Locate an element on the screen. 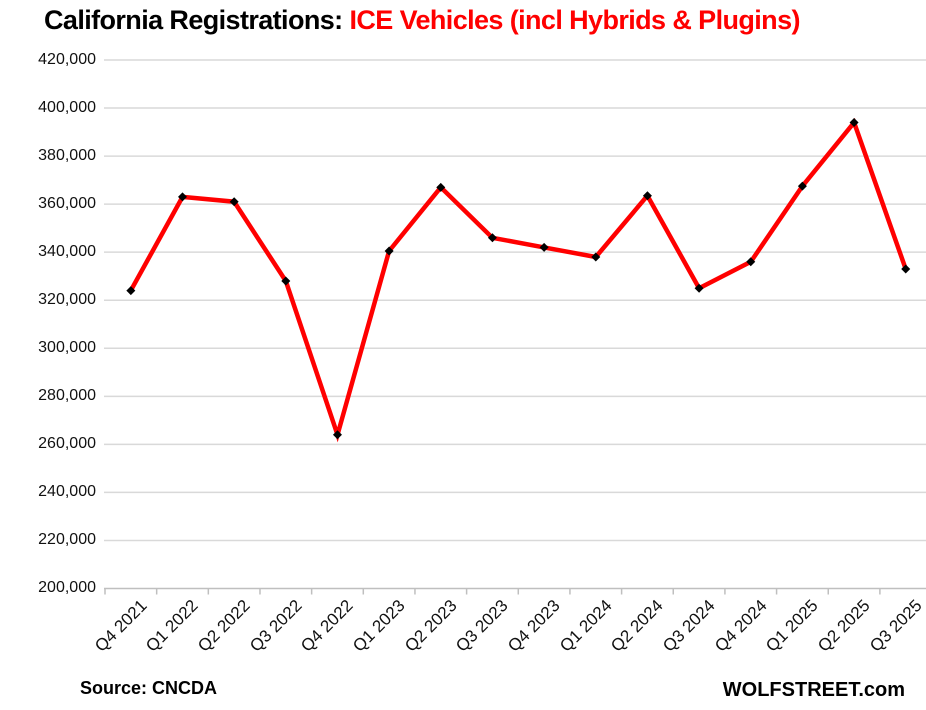 The image size is (926, 710). y-axis-label: 240,000 is located at coordinates (67, 491).